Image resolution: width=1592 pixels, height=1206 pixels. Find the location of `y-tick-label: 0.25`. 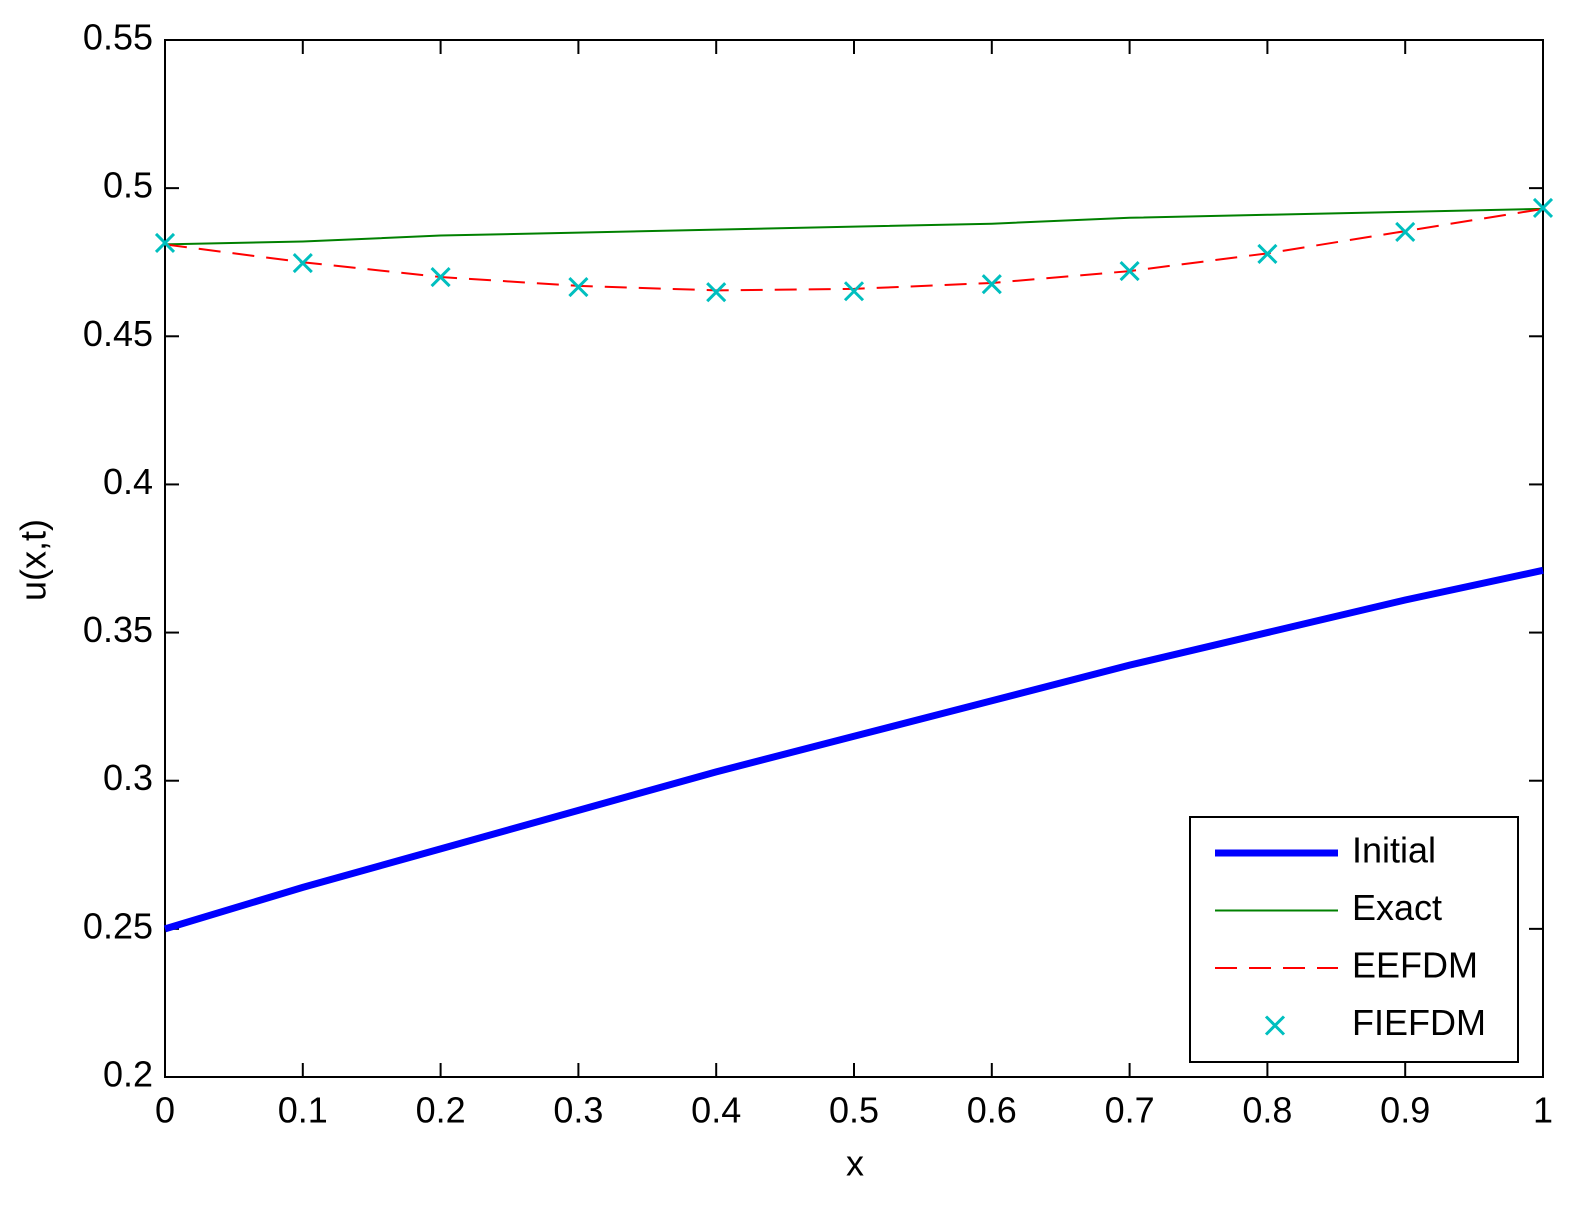

y-tick-label: 0.25 is located at coordinates (118, 925).